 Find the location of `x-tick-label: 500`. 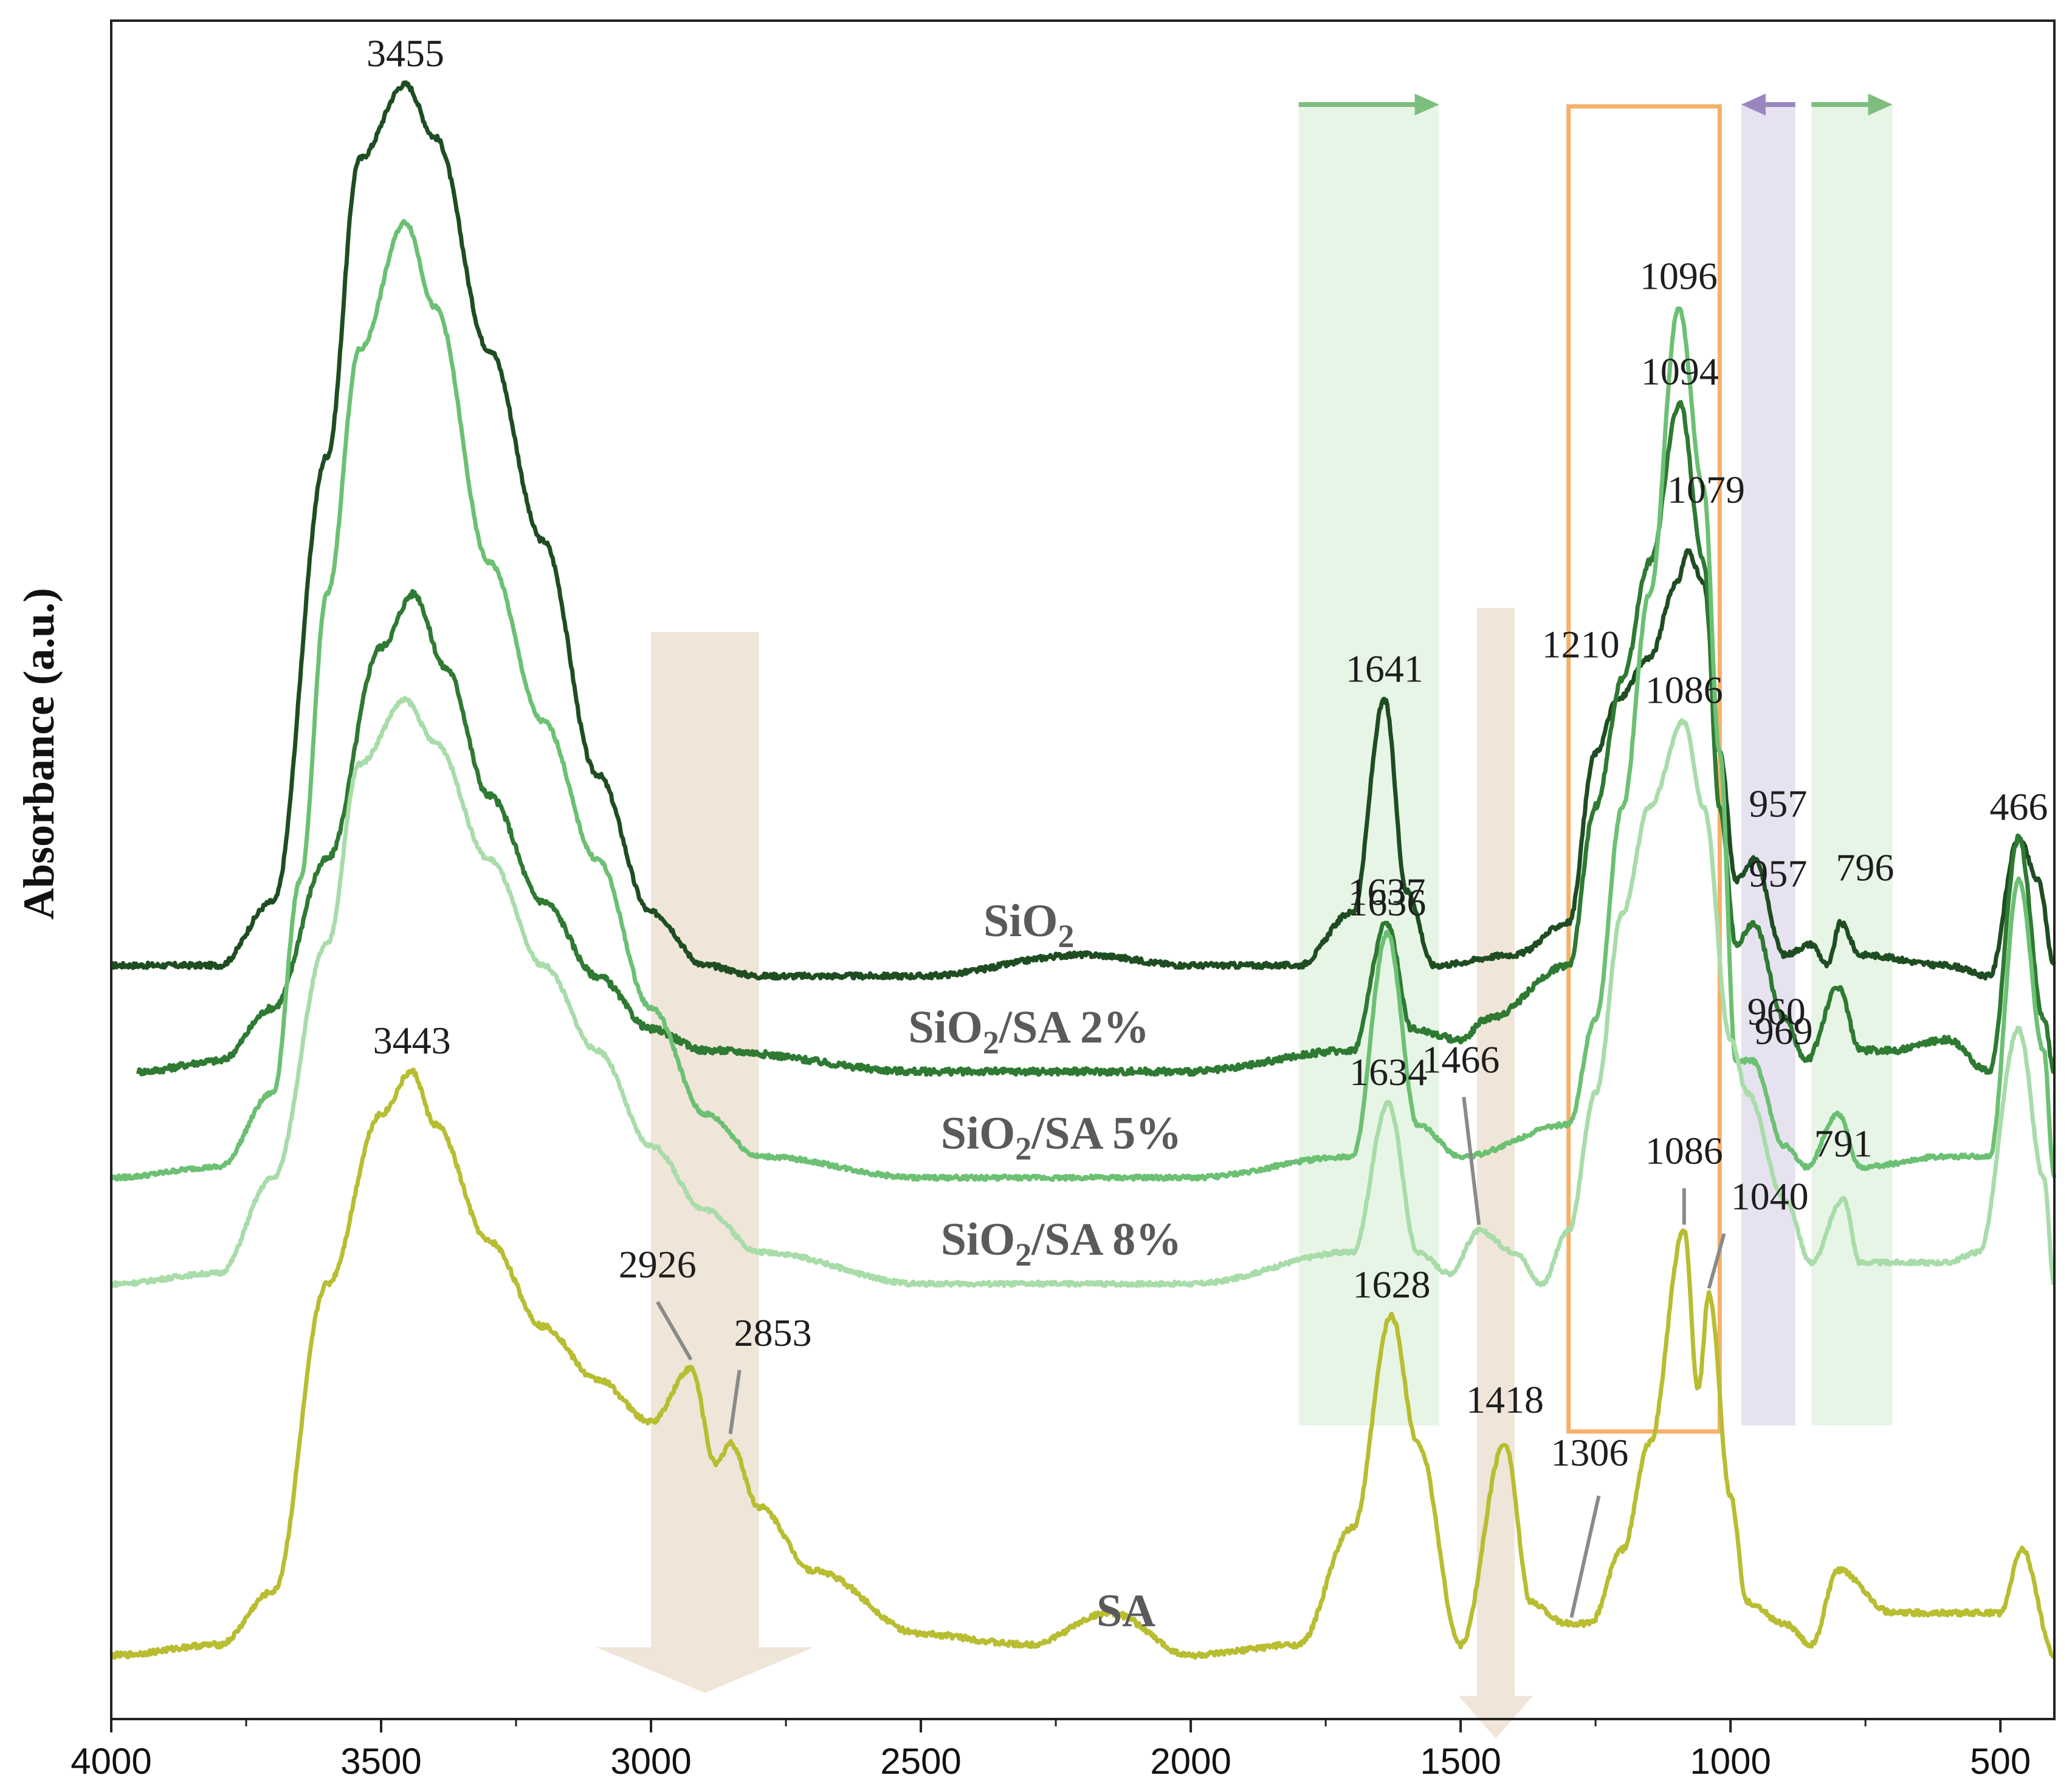

x-tick-label: 500 is located at coordinates (2000, 1762).